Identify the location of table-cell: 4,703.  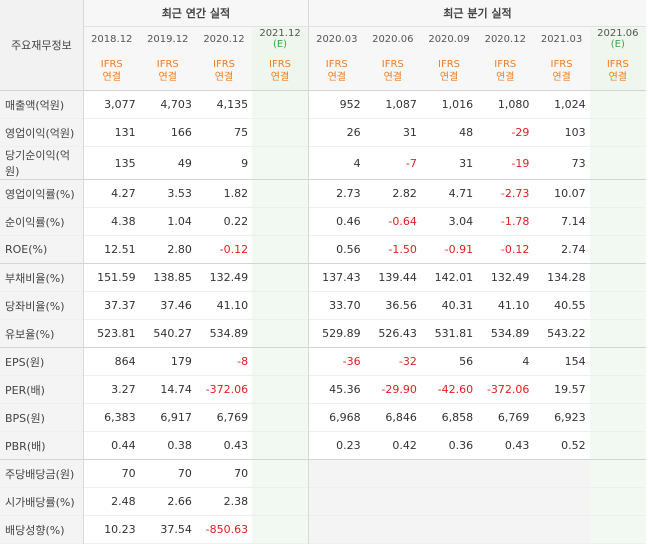
(176, 104).